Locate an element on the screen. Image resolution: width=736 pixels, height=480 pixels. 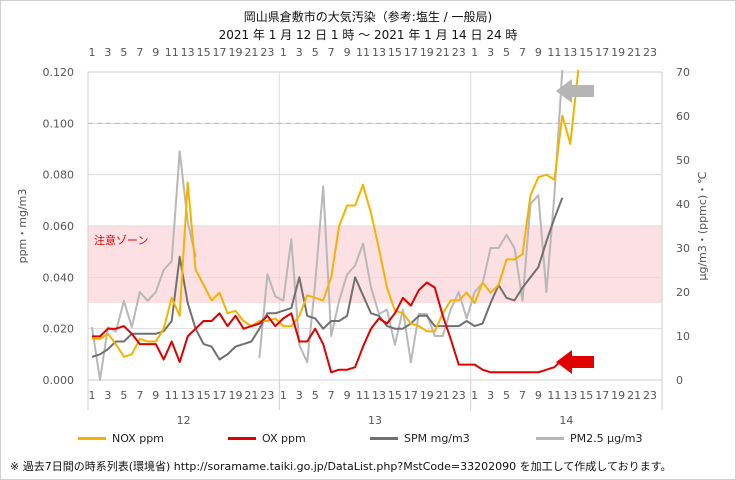
legend-item-spm: SPM mg/m3 is located at coordinates (420, 438).